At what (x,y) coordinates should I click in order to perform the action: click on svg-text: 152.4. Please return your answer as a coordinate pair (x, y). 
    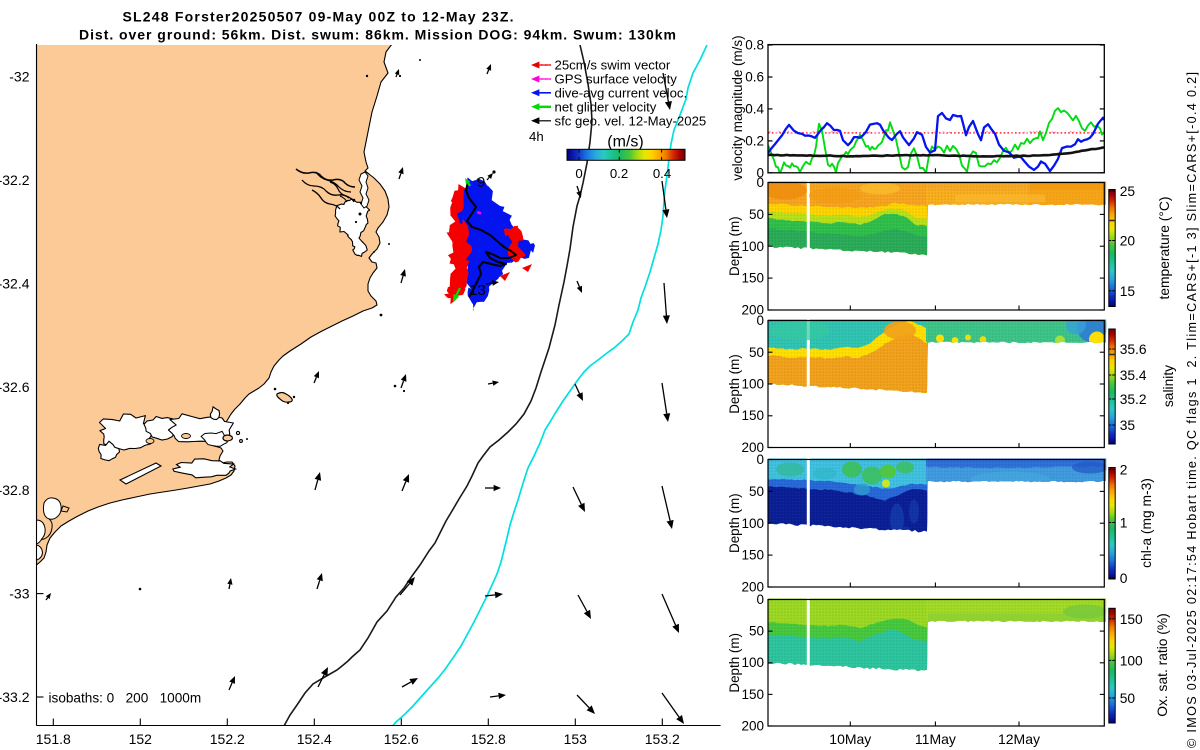
    Looking at the image, I should click on (314, 739).